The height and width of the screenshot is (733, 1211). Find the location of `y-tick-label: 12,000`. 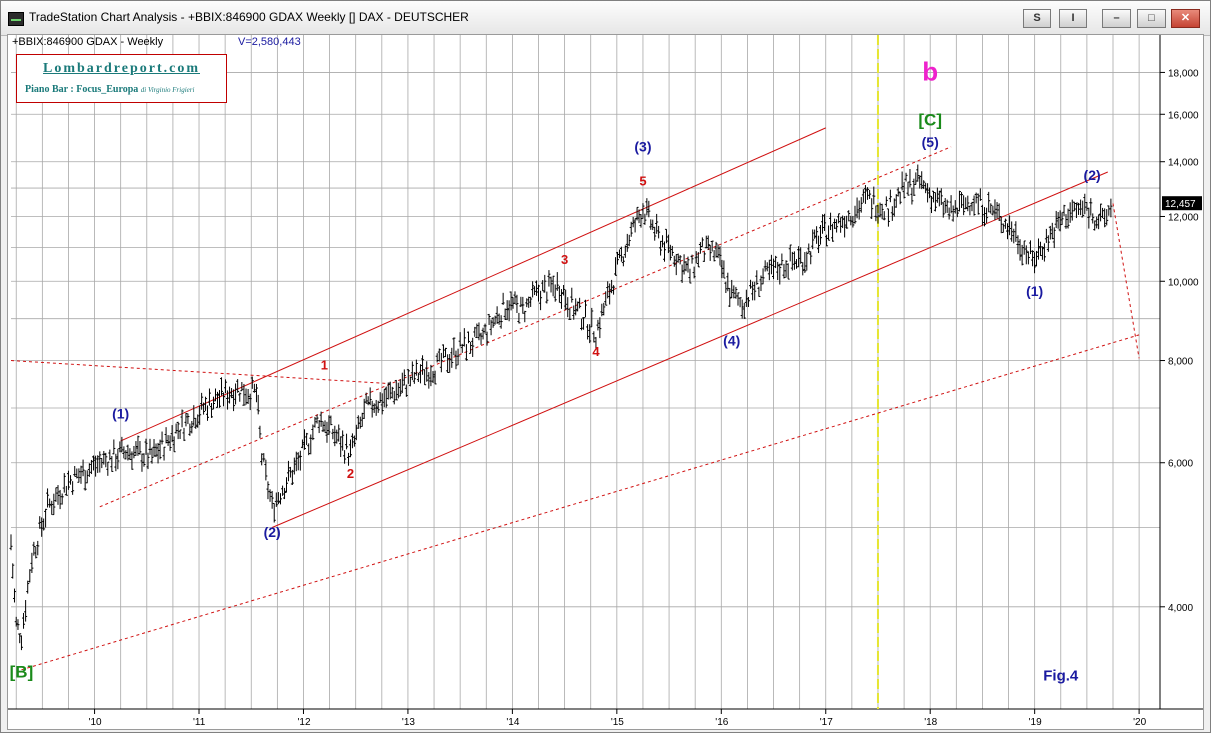

y-tick-label: 12,000 is located at coordinates (1183, 217).